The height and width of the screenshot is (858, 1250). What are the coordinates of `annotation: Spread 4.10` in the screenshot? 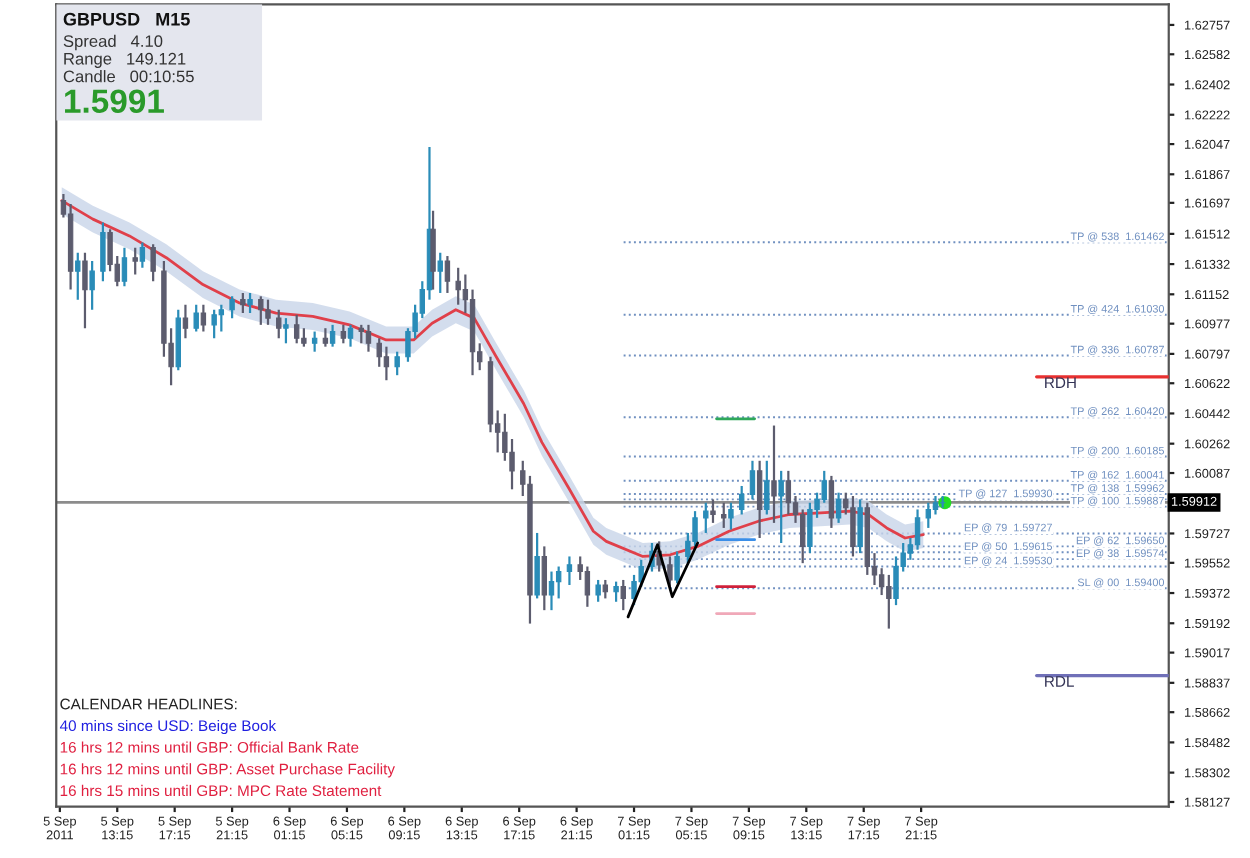 It's located at (113, 42).